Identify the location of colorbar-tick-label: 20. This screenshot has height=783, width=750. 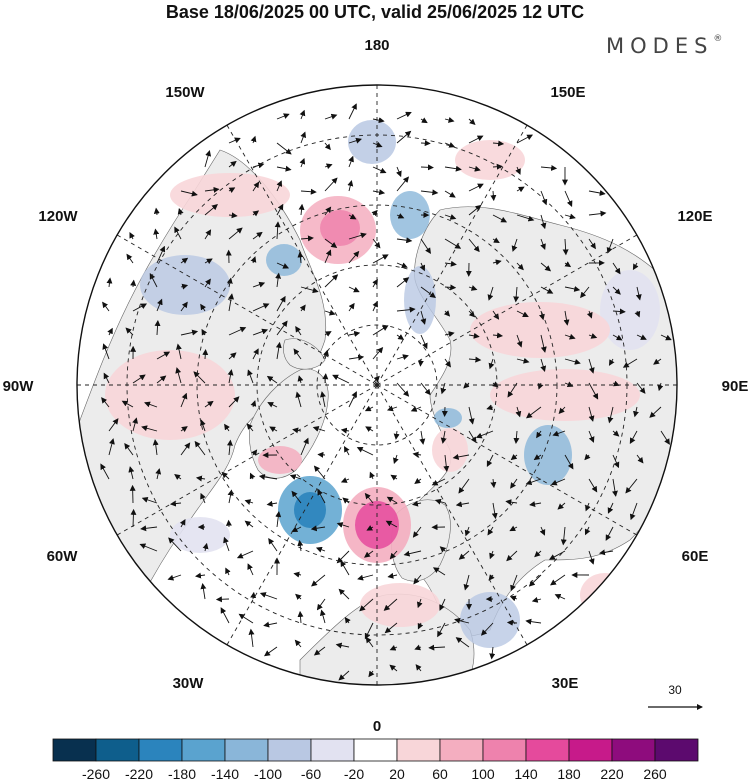
(397, 774).